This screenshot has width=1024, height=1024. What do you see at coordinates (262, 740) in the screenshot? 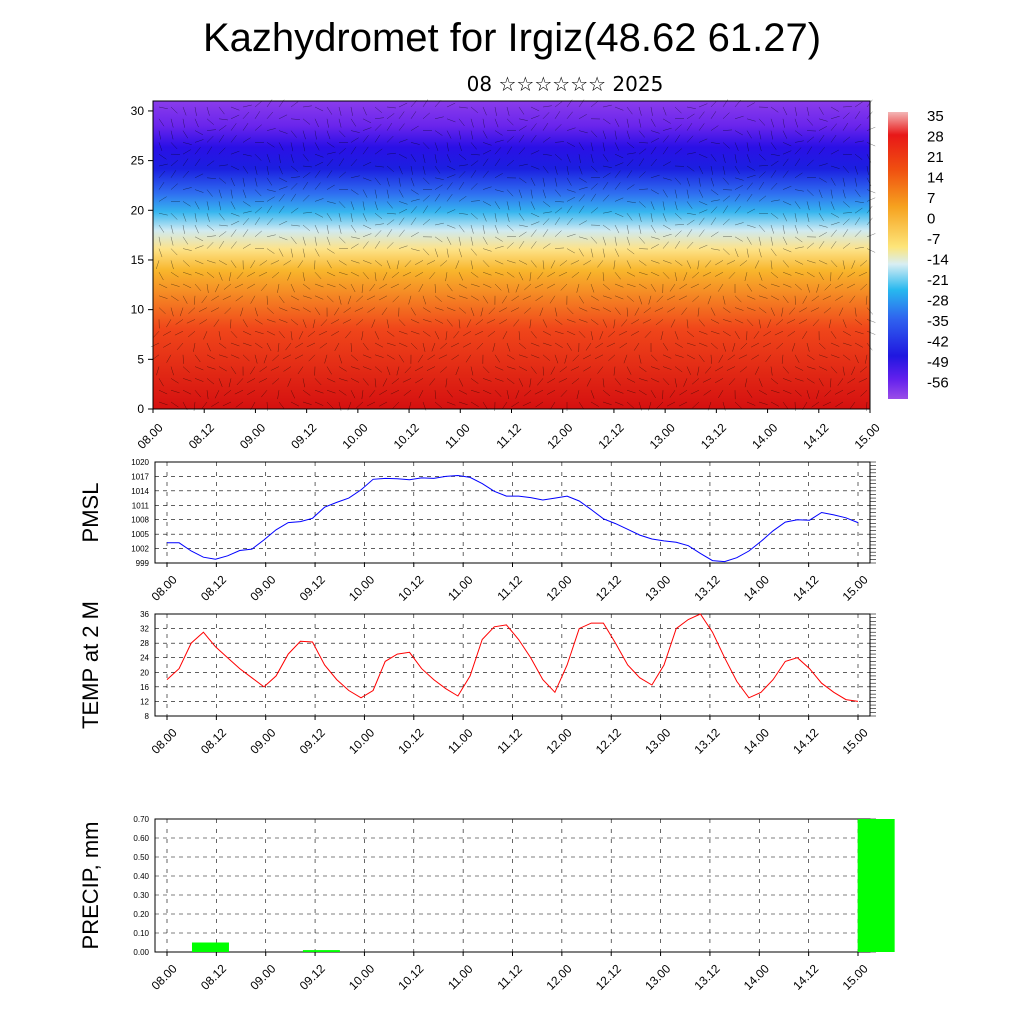
I see `x-tick-label: 09.00` at bounding box center [262, 740].